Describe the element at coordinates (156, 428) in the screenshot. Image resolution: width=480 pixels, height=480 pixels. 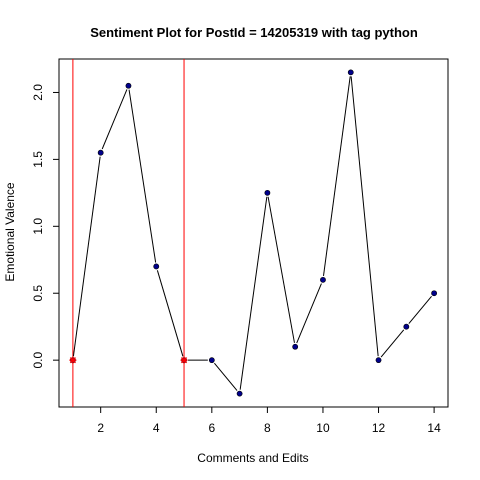
I see `x-tick-label-4: 4` at that location.